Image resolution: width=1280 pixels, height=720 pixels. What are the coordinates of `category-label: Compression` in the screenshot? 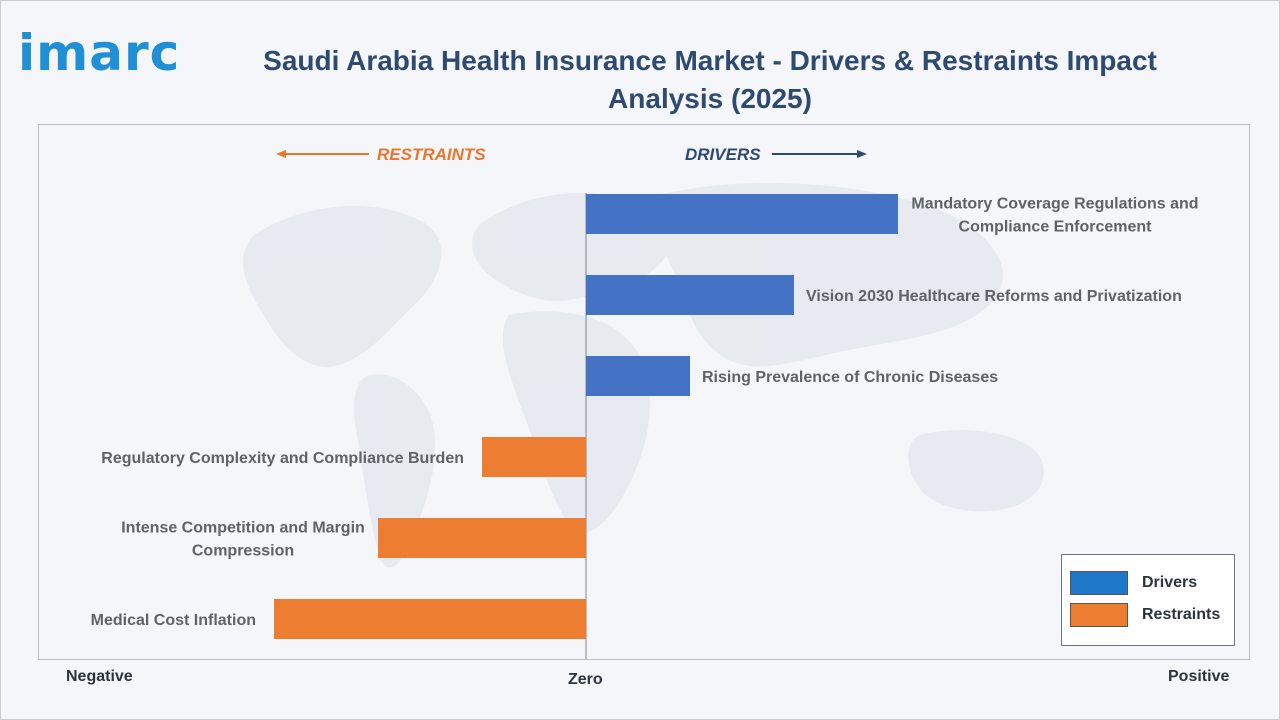 It's located at (243, 551).